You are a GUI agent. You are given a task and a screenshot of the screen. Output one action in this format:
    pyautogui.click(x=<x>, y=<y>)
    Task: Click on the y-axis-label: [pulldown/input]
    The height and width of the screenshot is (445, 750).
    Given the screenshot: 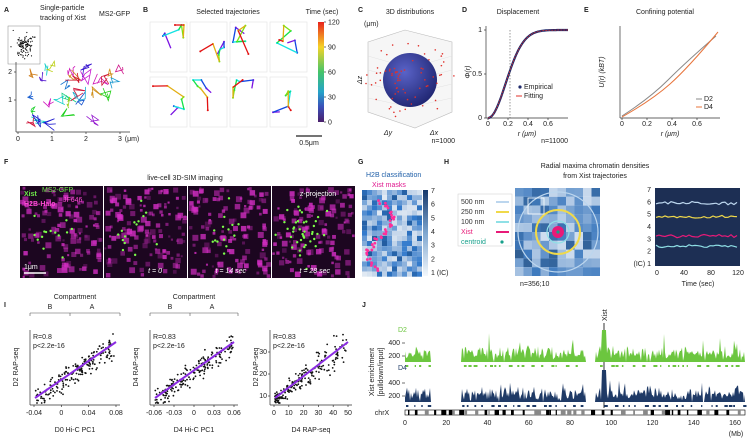 What is the action you would take?
    pyautogui.click(x=381, y=372)
    